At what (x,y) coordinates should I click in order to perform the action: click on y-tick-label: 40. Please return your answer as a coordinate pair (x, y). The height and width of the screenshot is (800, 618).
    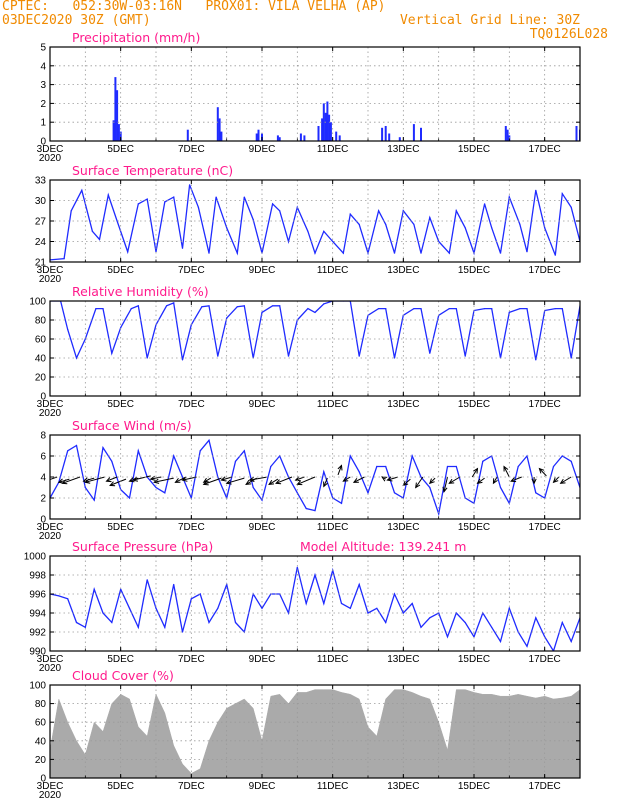
    Looking at the image, I should click on (41, 741).